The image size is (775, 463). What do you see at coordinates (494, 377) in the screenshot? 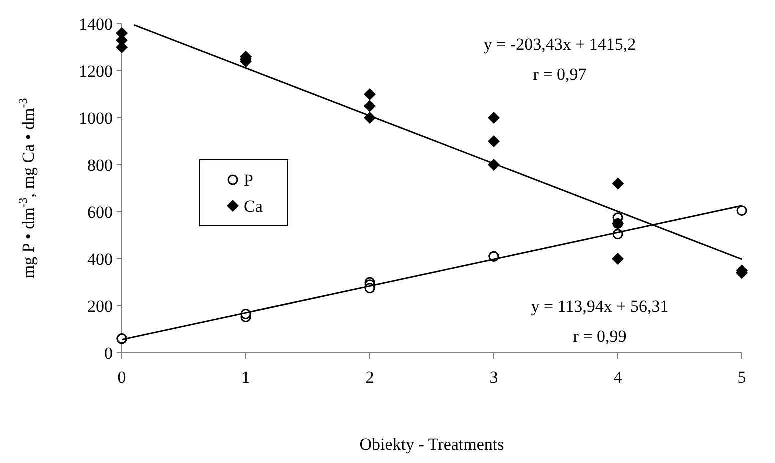
I see `x-tick-label: 3` at bounding box center [494, 377].